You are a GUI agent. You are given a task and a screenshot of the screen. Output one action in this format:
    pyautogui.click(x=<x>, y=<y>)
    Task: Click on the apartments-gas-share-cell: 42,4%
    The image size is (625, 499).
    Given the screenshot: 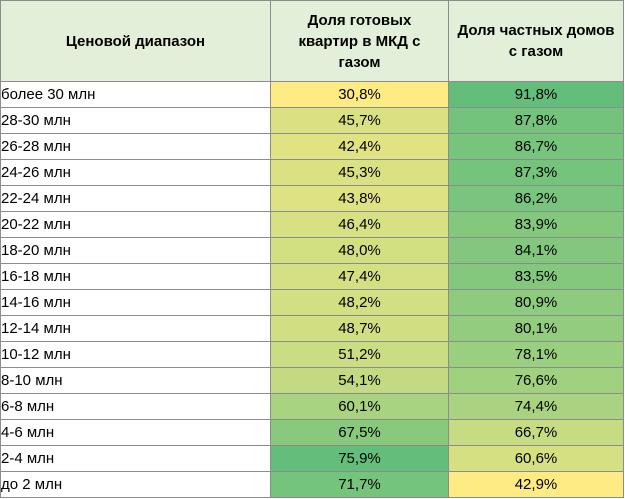 What is the action you would take?
    pyautogui.click(x=359, y=146)
    